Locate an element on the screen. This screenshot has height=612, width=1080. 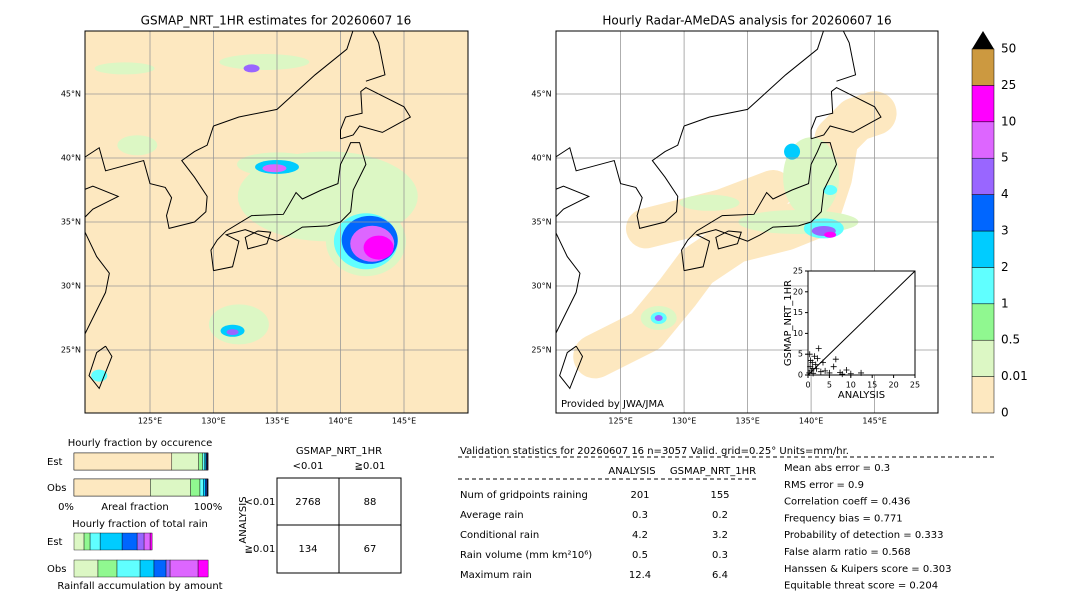
score: RMS error = 0.9 is located at coordinates (824, 485).